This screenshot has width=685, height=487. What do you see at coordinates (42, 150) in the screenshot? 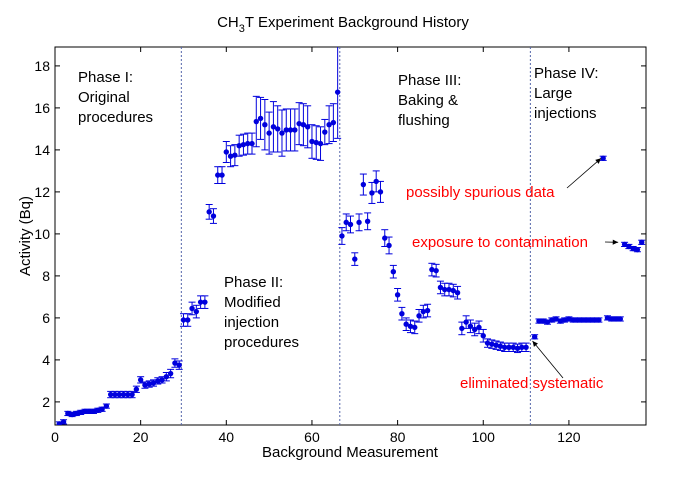
I see `y-tick-label: 14` at bounding box center [42, 150].